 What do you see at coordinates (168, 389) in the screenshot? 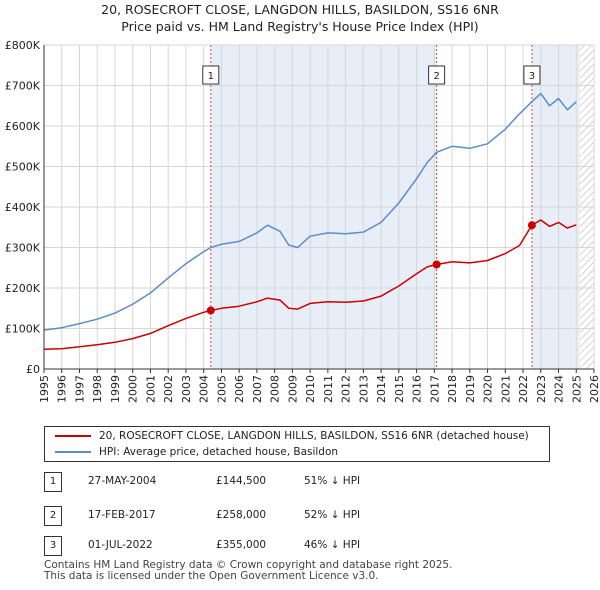
I see `x-tick-label: 2002` at bounding box center [168, 389].